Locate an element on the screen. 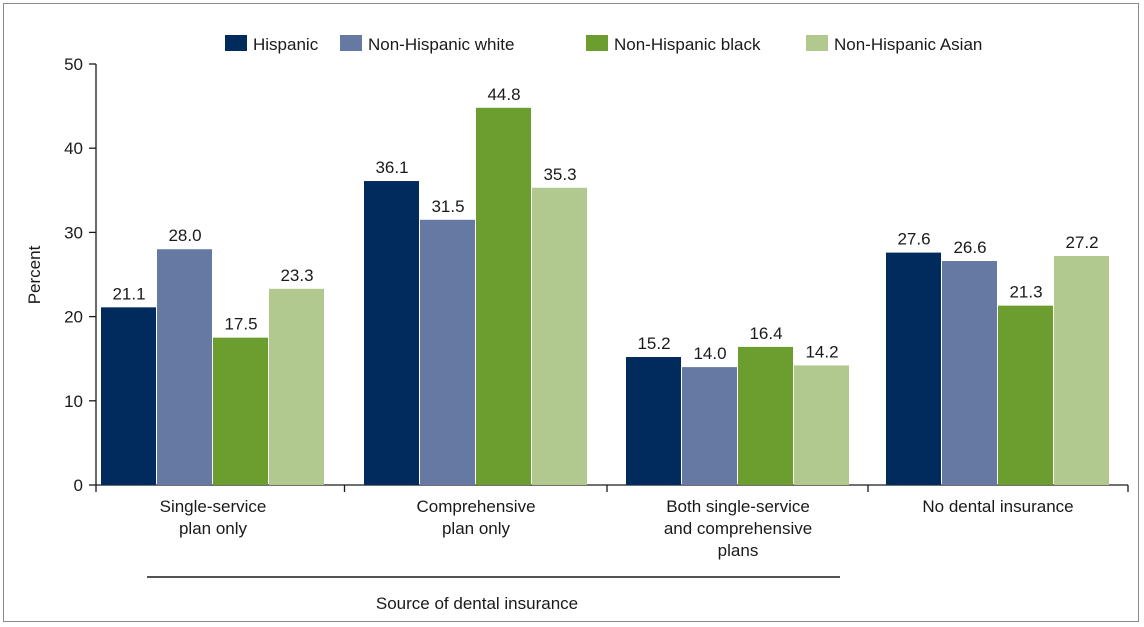 The height and width of the screenshot is (627, 1144). category-label: and comprehensive is located at coordinates (738, 528).